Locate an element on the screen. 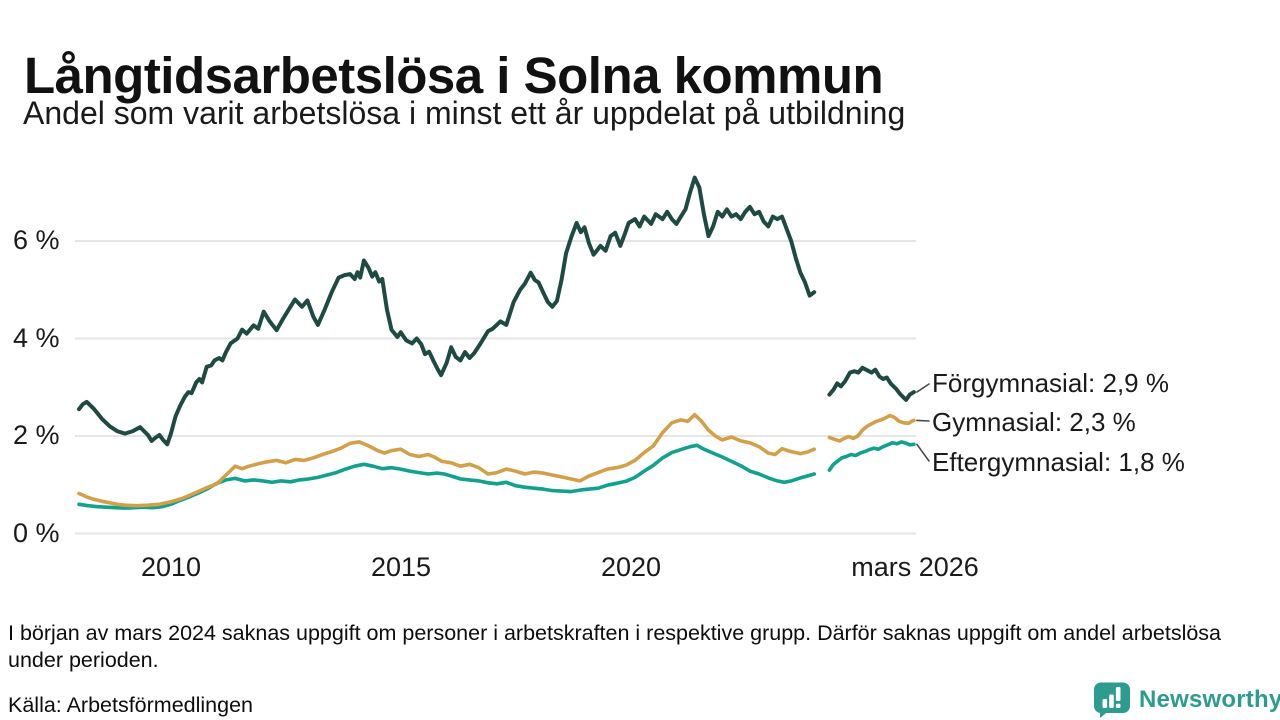 The height and width of the screenshot is (720, 1280). legend-label-forgymnasial: Förgymnasial: 2,9 % is located at coordinates (1050, 383).